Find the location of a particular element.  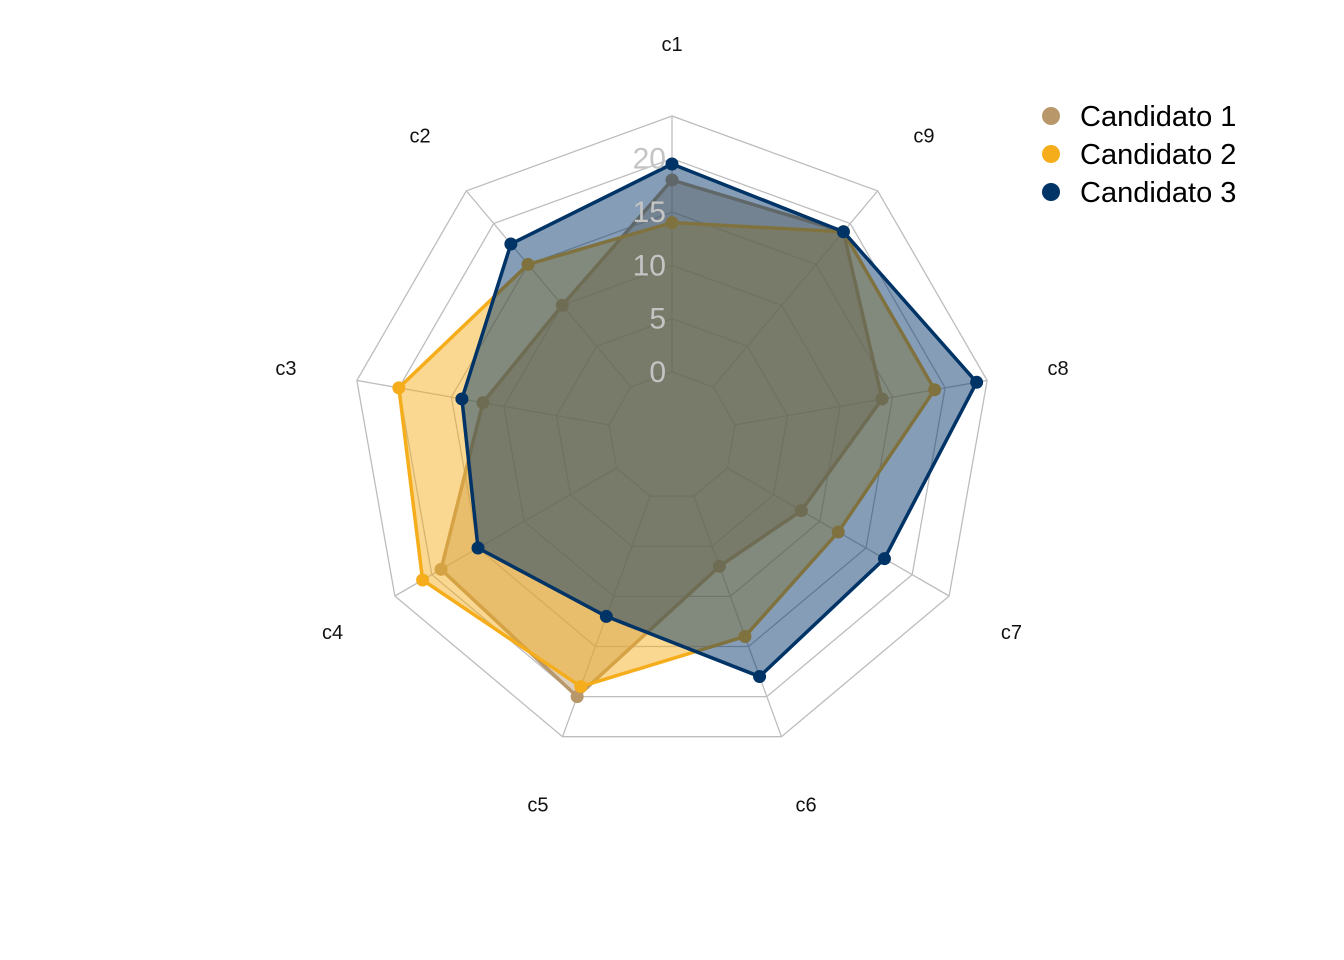

series-3-point-c4 is located at coordinates (478, 548).